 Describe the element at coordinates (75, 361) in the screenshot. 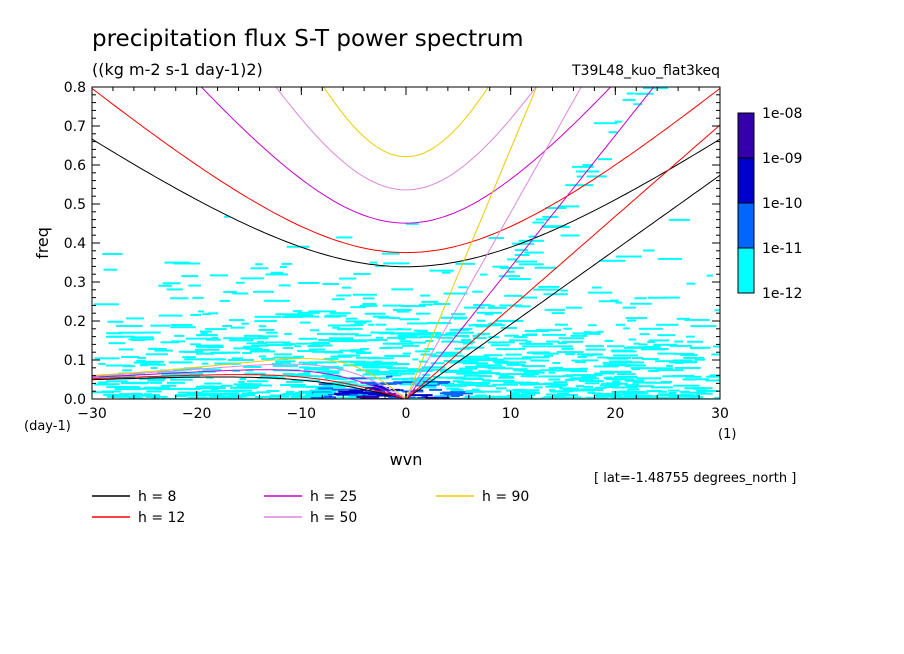

I see `y-tick-label: 0.1` at that location.